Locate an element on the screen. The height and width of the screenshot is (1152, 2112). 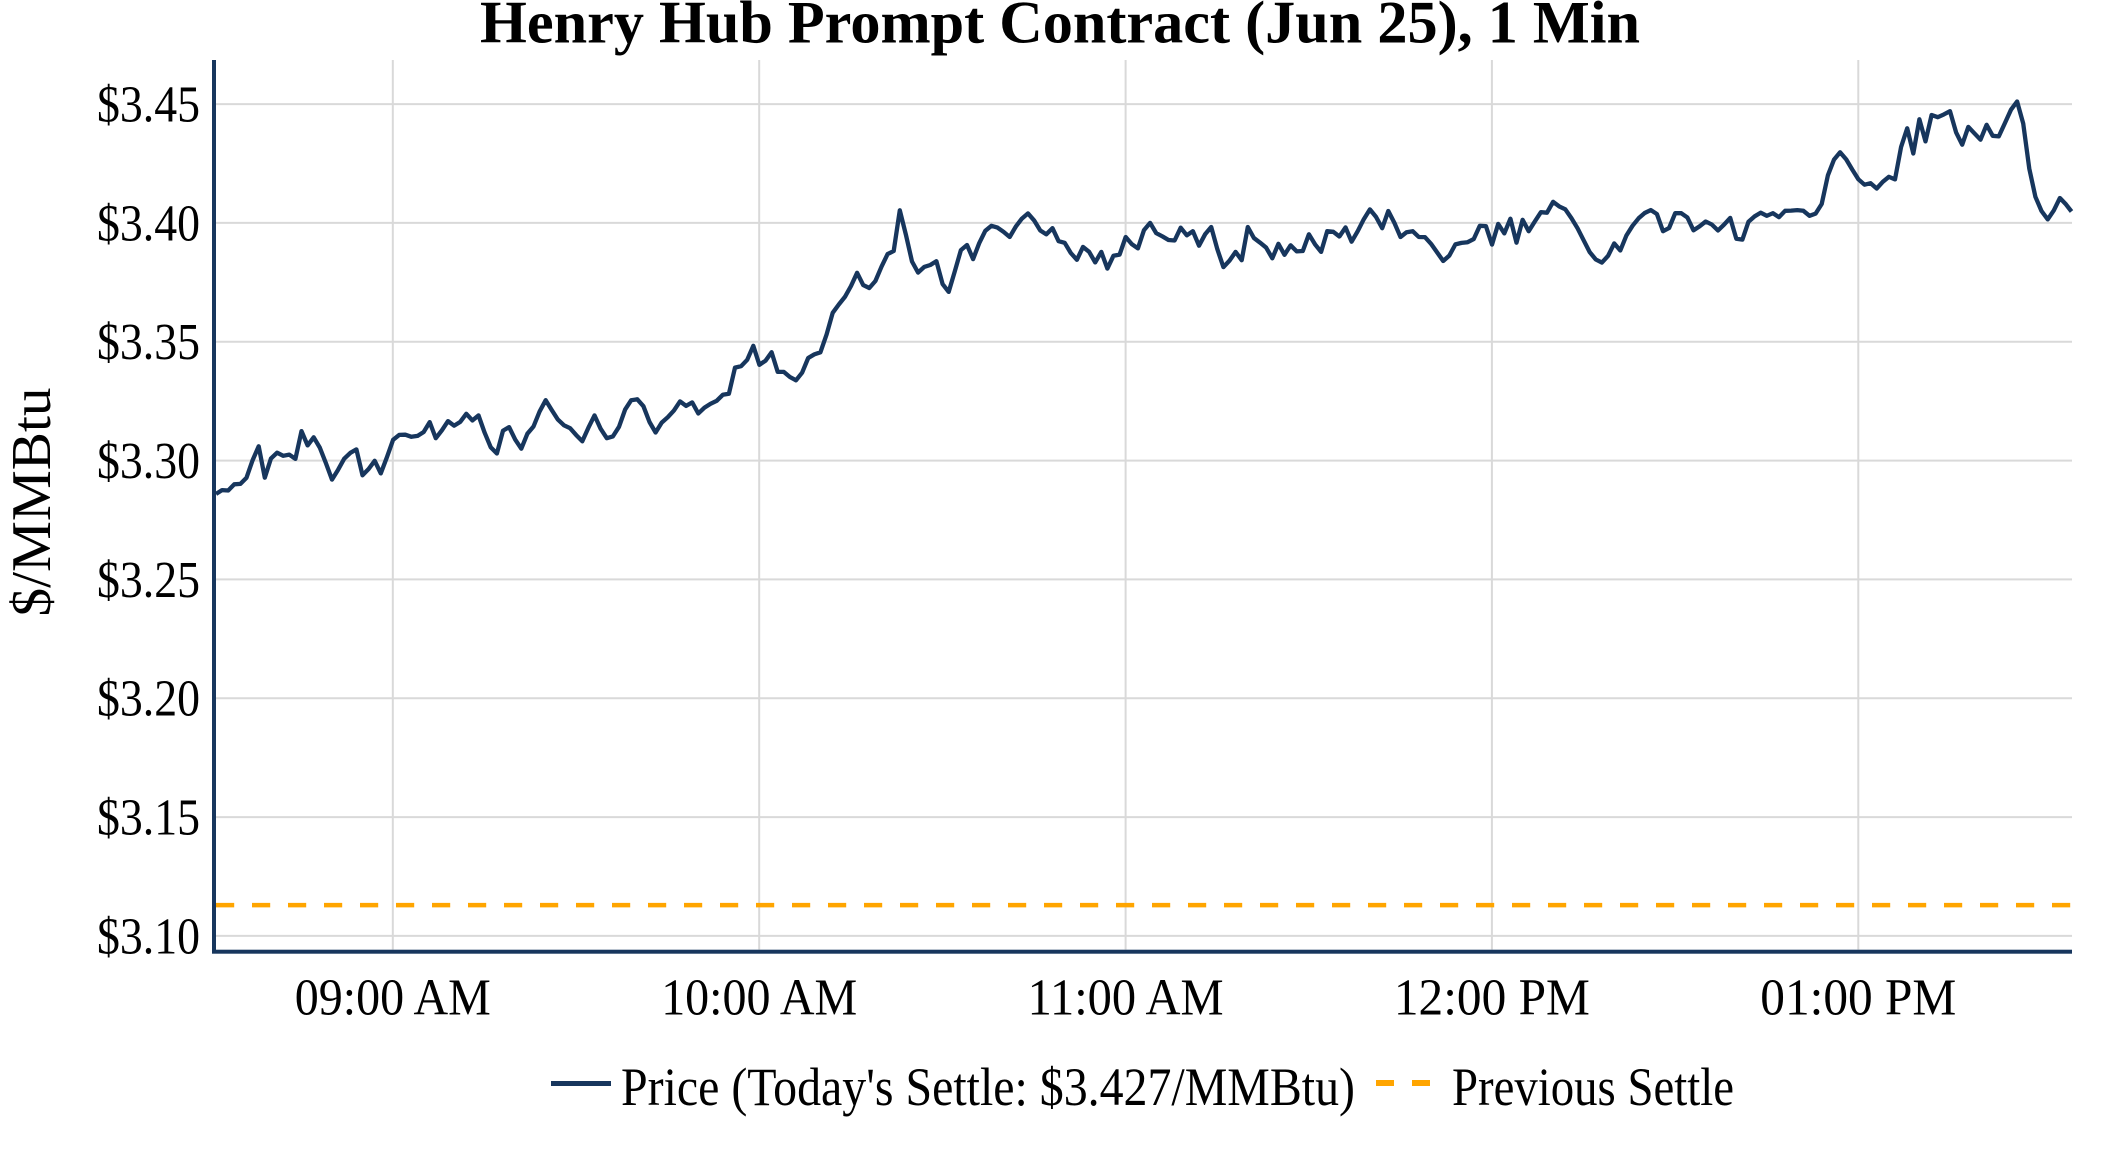
svg-text: $3.30 is located at coordinates (148, 461).